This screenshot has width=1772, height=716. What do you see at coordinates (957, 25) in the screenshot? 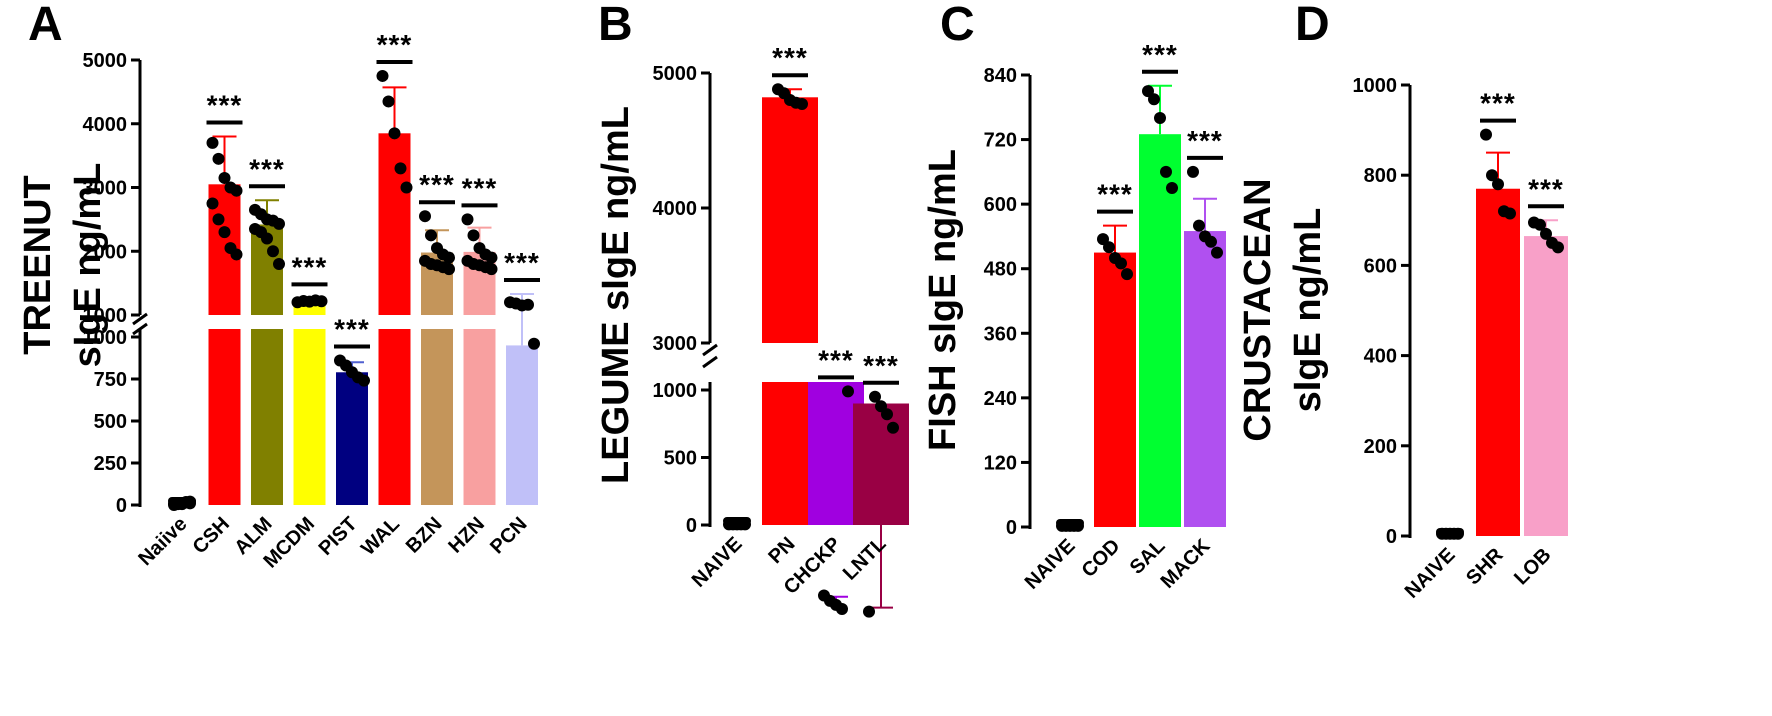
I see `panel-letter: C` at bounding box center [957, 25].